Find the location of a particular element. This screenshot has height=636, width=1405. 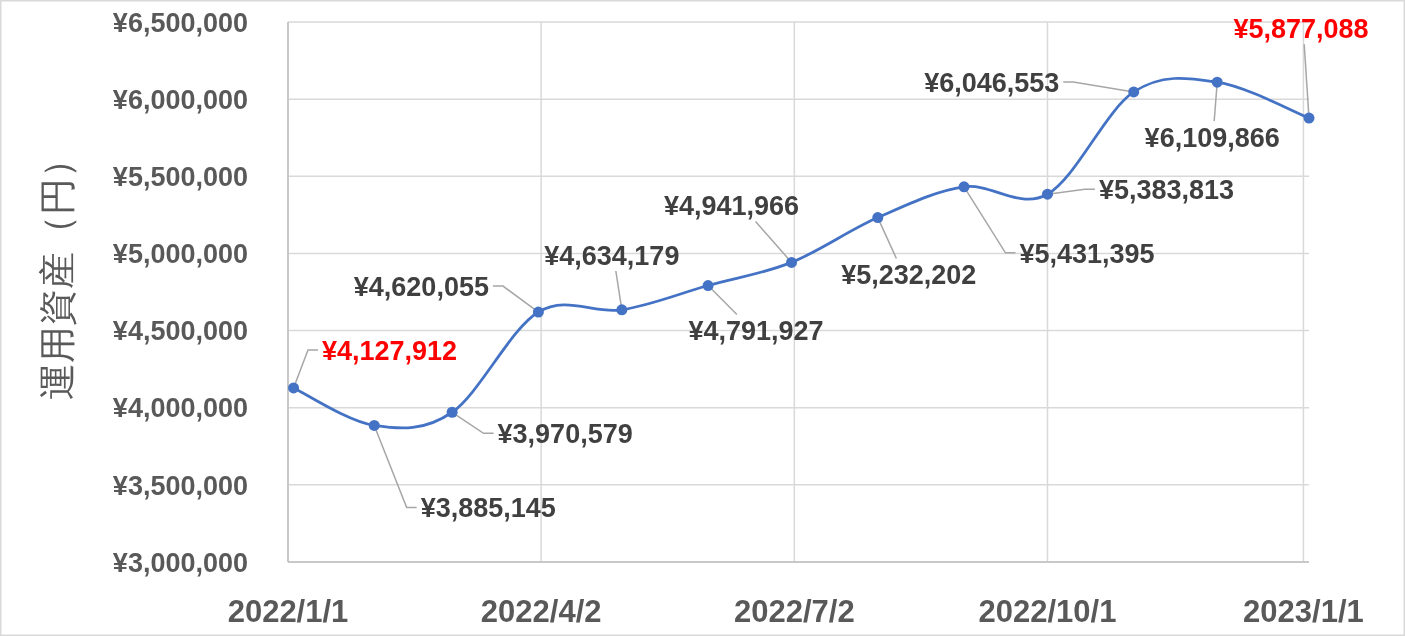

y-tick-label: ¥5,500,000 is located at coordinates (180, 177).